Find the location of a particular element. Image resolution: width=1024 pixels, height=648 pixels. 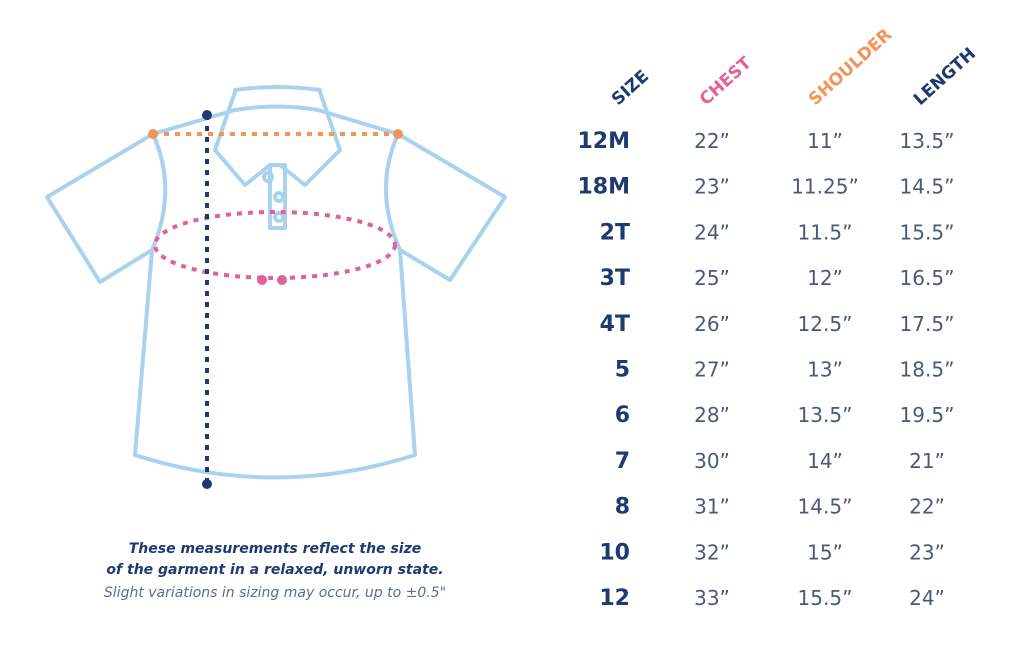

size-label: 5 is located at coordinates (622, 370).